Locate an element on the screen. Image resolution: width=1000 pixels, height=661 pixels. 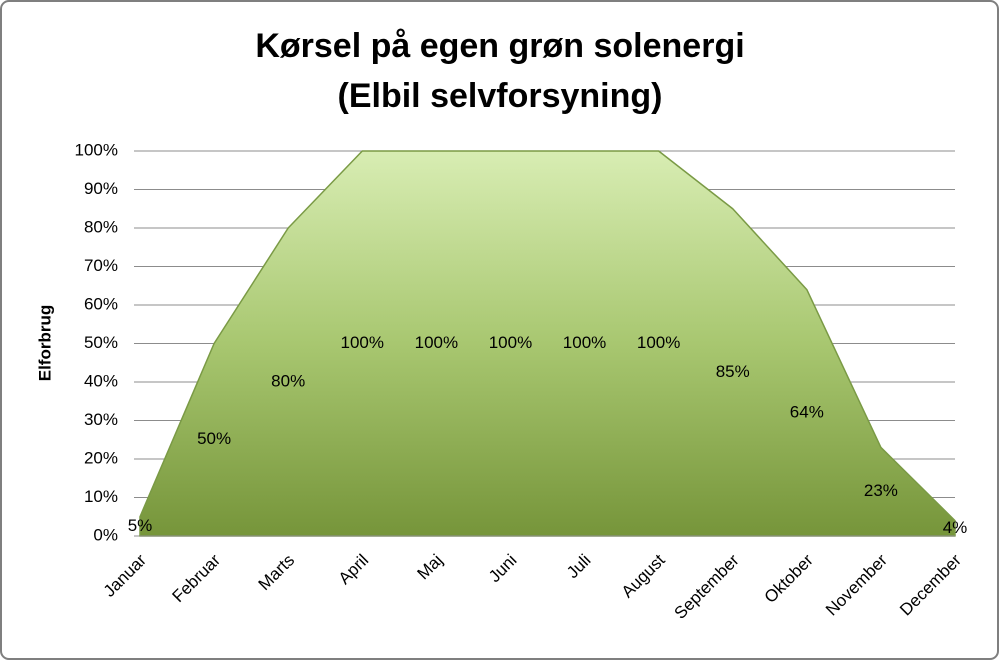
y-tick-label: 50% is located at coordinates (101, 342).